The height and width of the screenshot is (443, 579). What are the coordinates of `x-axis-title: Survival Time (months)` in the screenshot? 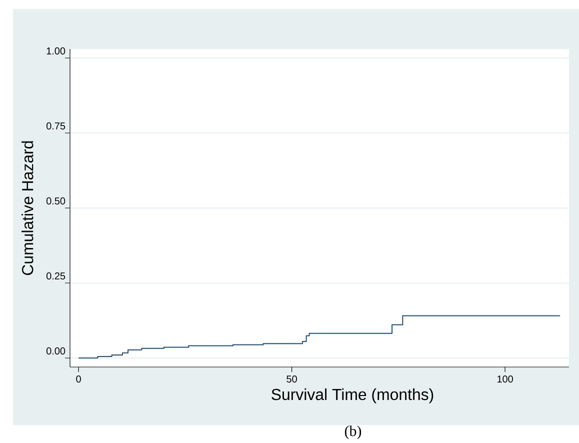 It's located at (353, 396).